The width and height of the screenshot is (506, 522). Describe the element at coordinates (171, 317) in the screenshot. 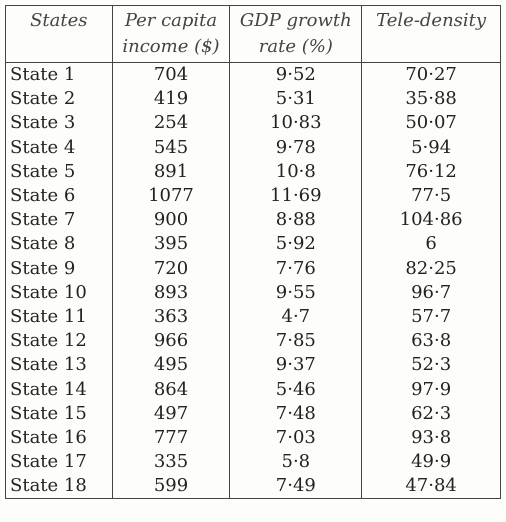

I see `value-cell: 363` at that location.